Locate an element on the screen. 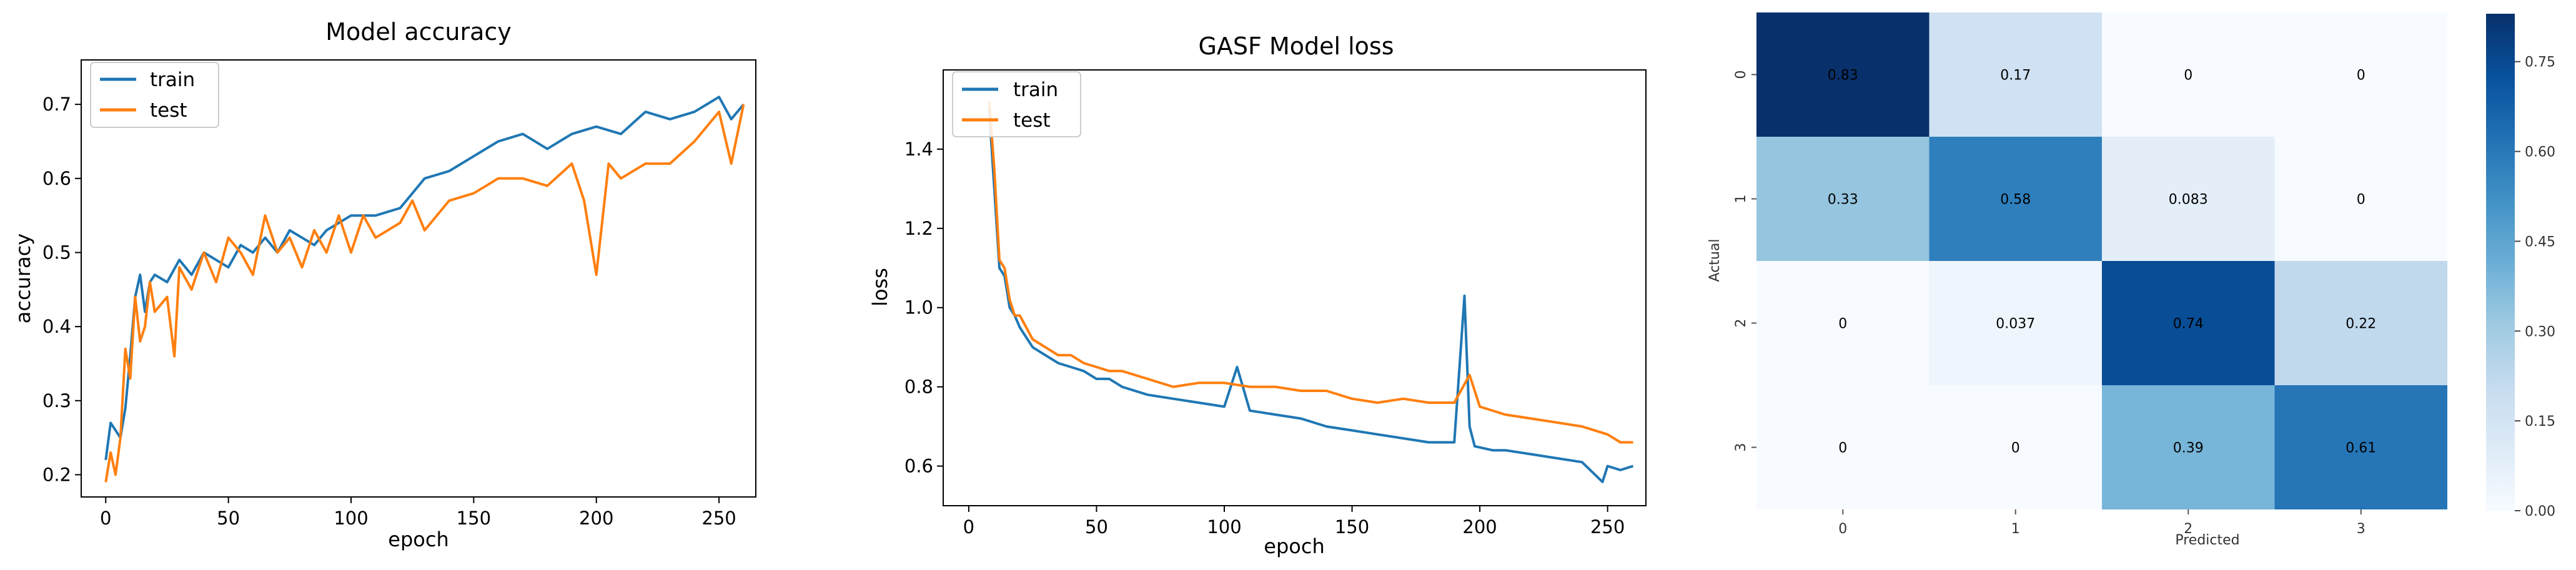  cell-value-label: 0.74 is located at coordinates (2188, 324).